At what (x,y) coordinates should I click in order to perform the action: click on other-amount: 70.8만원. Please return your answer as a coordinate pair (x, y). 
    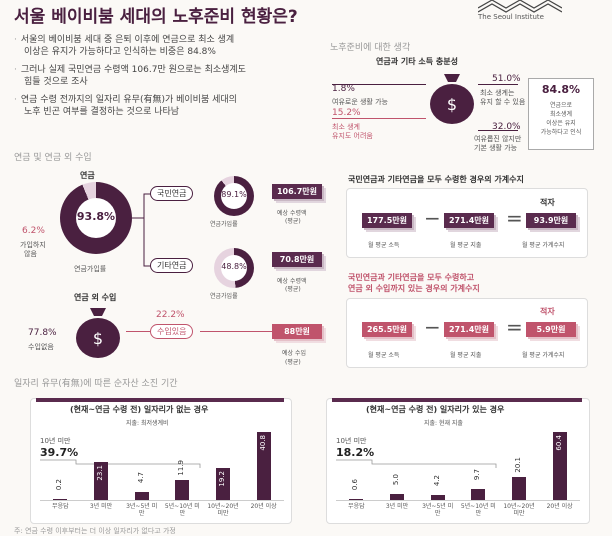
    Looking at the image, I should click on (297, 259).